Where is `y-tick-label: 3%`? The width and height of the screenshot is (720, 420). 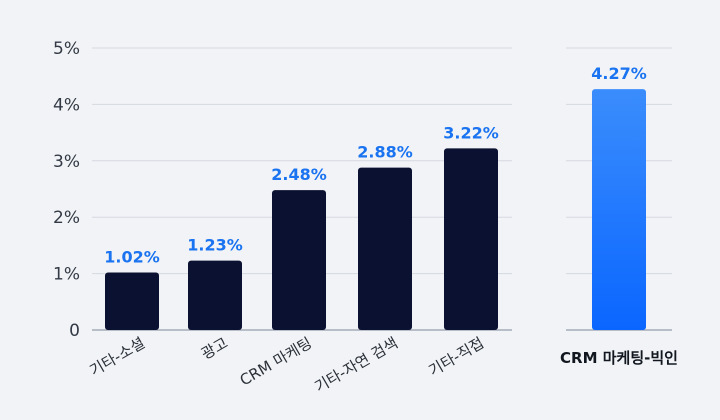 y-tick-label: 3% is located at coordinates (66, 162).